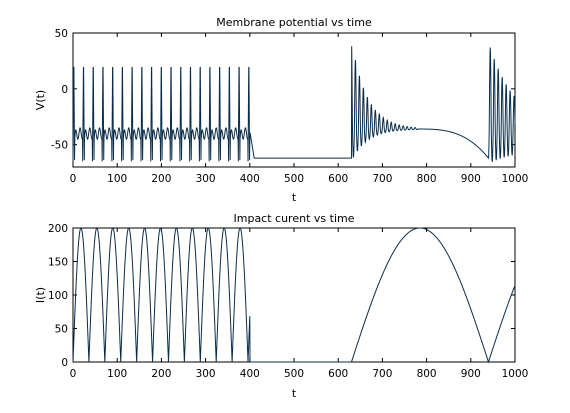  What do you see at coordinates (294, 197) in the screenshot?
I see `top-x-axis-label: t` at bounding box center [294, 197].